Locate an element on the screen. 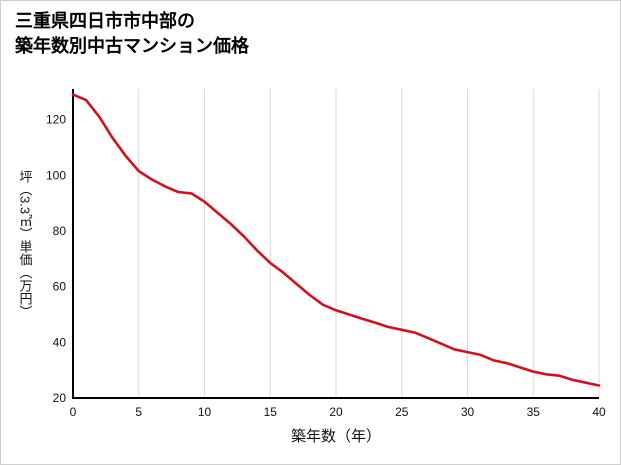 Image resolution: width=621 pixels, height=465 pixels. x-tick-label-15: 15 is located at coordinates (271, 412).